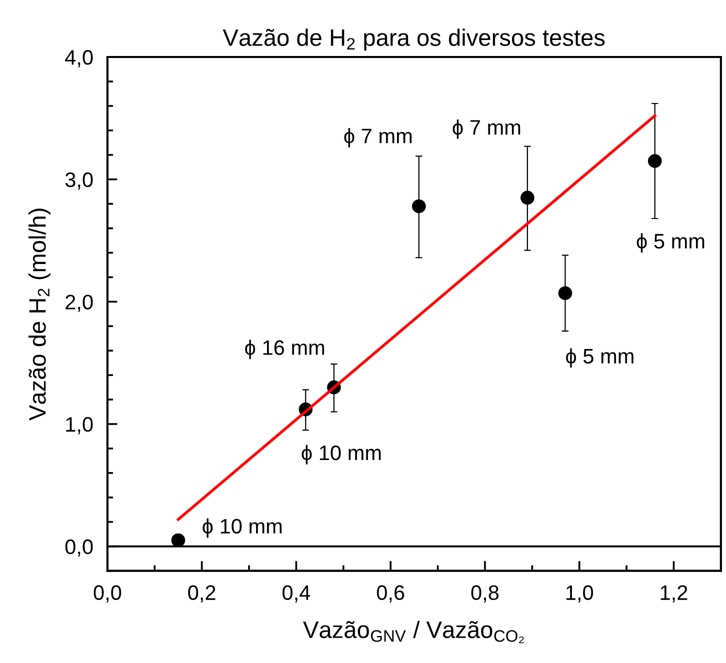  What do you see at coordinates (413, 632) in the screenshot?
I see `x-axis-title: Vazão$_{GNV}$ / Vazão$_{CO₂}$` at bounding box center [413, 632].